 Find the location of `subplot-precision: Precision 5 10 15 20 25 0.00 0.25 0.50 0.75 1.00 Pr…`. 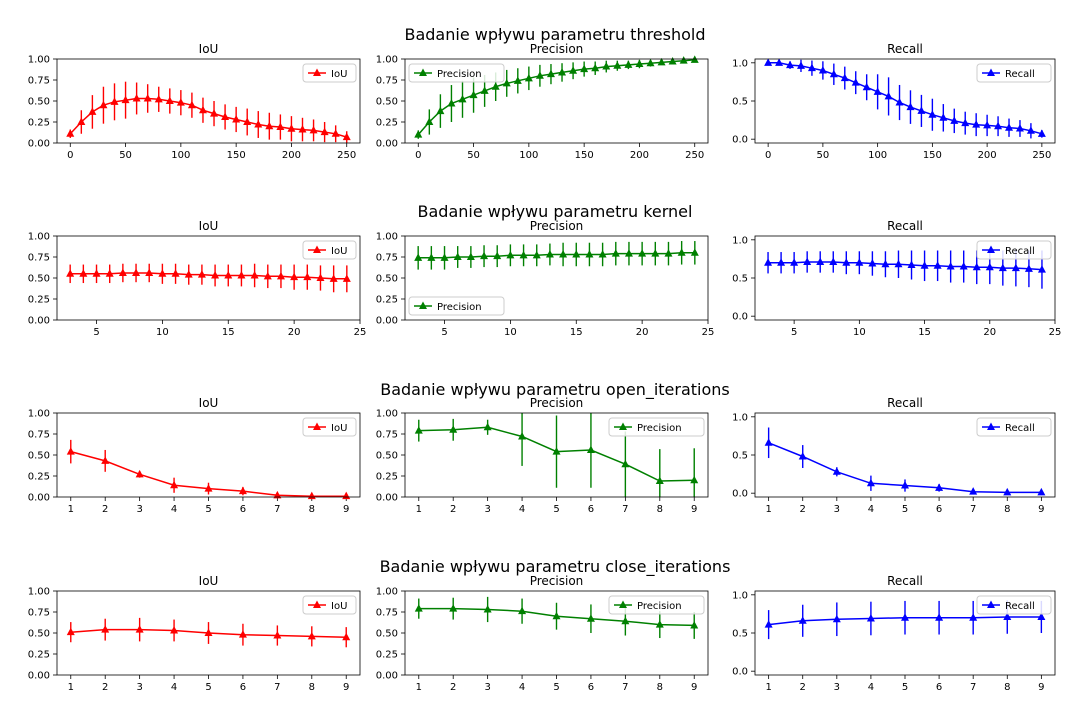

subplot-precision: Precision 5 10 15 20 25 0.00 0.25 0.50 0.75 1.00 Pr… is located at coordinates (545, 278).